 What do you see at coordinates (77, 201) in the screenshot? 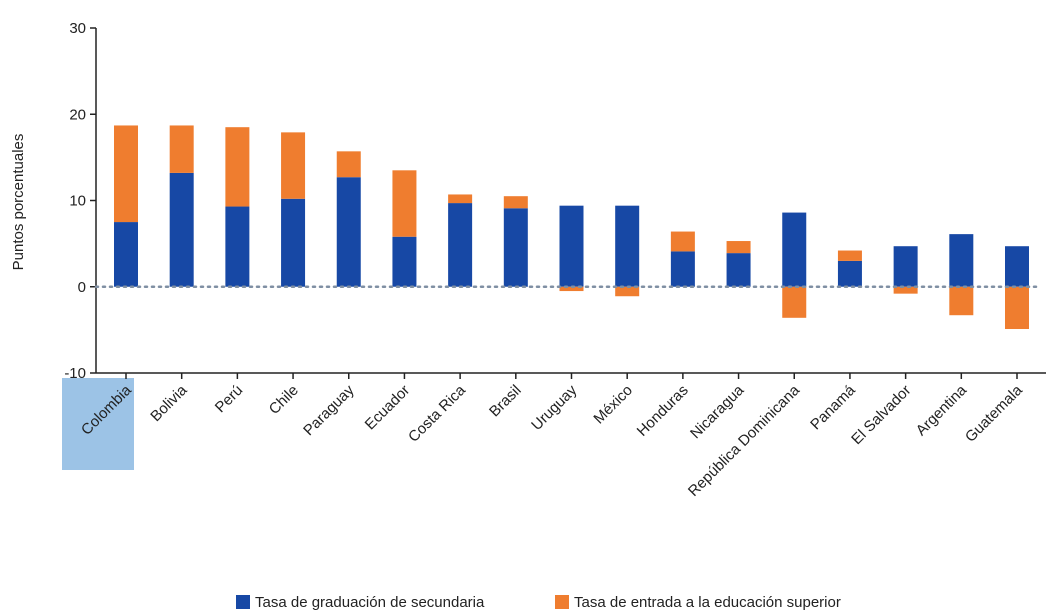
I see `y-tick-label-2: 10` at bounding box center [77, 201].